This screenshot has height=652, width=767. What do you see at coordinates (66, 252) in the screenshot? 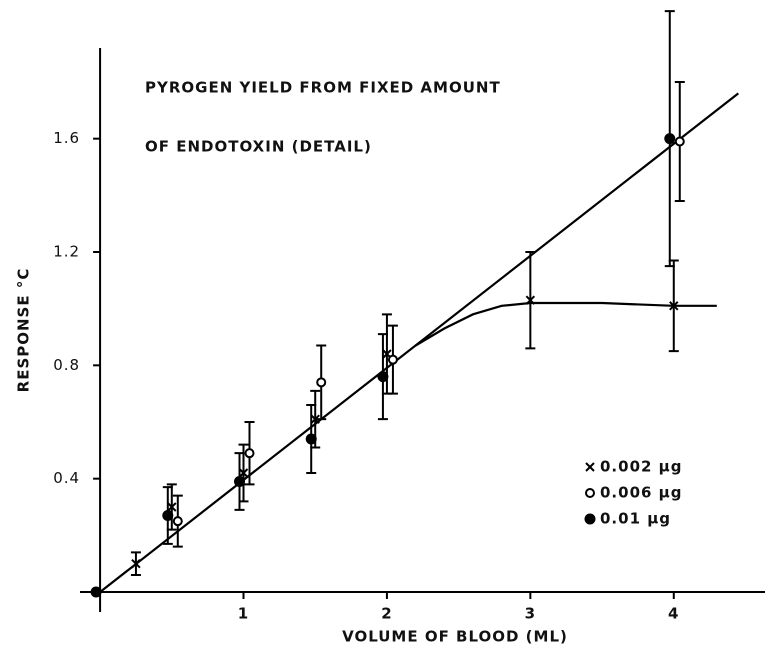
I see `y-tick-label: 1.2` at bounding box center [66, 252].